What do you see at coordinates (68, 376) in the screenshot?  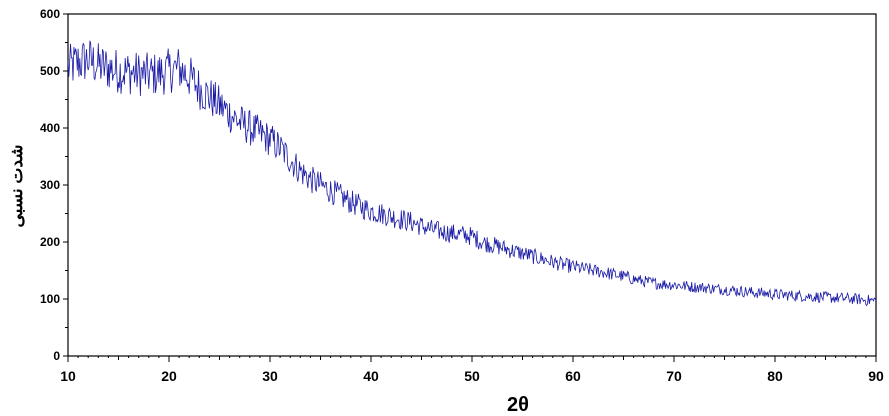 I see `x-tick-label: 10` at bounding box center [68, 376].